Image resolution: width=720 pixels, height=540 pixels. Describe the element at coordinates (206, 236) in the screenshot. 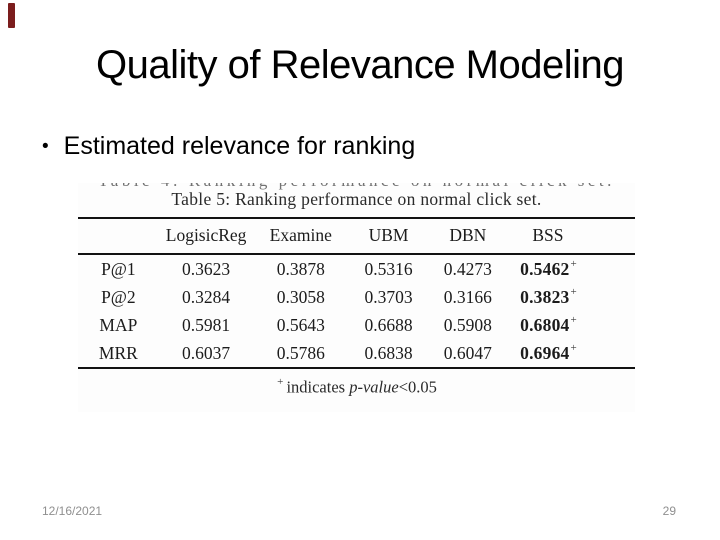

I see `col-header-logisicreg: LogisicReg` at that location.